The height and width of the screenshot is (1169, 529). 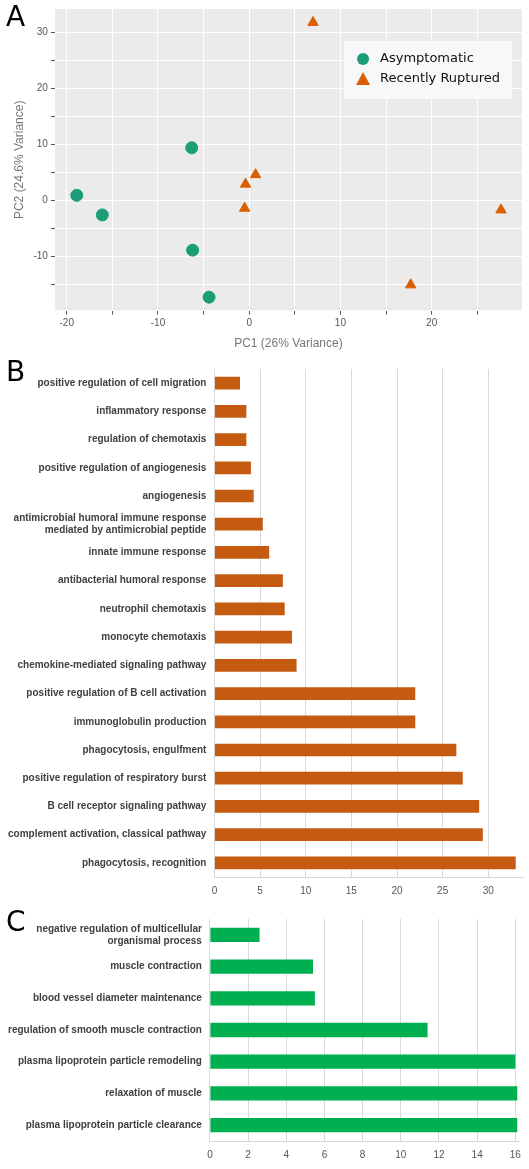 I want to click on y-tick-label: neutrophil chemotaxis, so click(x=153, y=608).